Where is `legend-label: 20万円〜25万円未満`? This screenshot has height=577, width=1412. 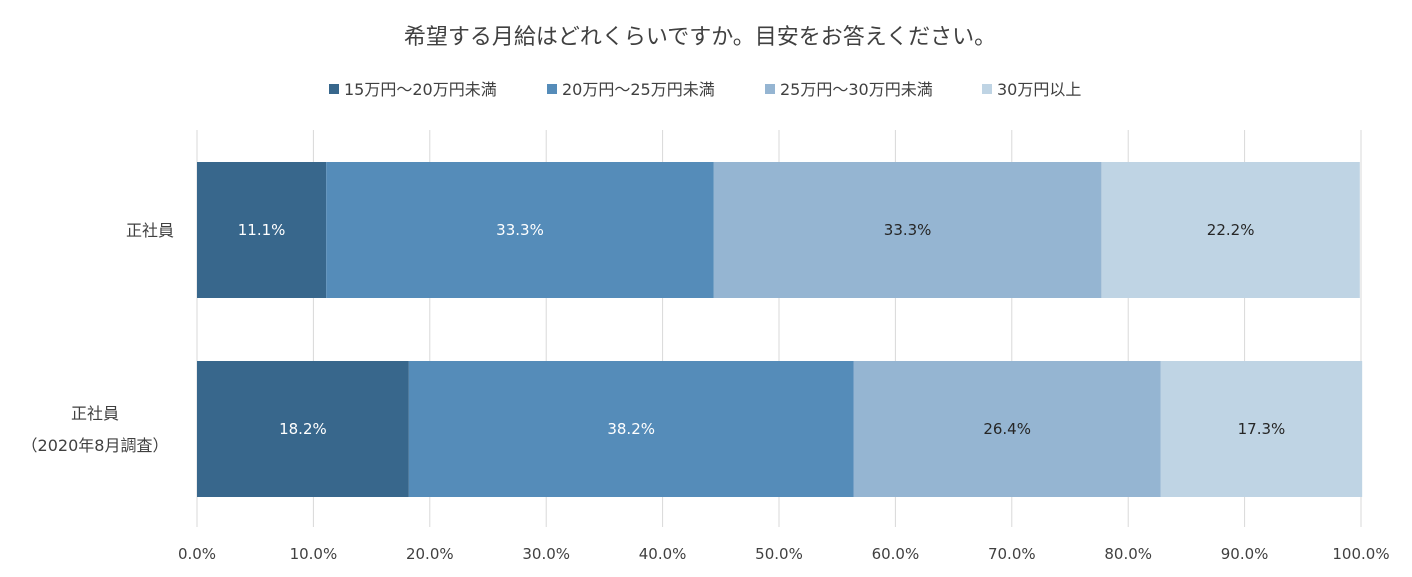 legend-label: 20万円〜25万円未満 is located at coordinates (638, 89).